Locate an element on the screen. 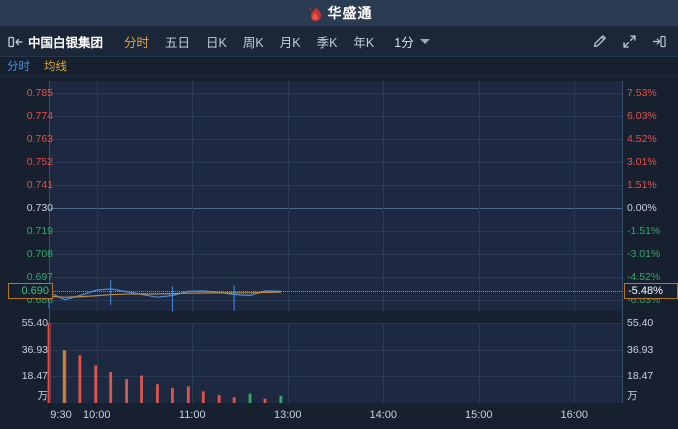 This screenshot has width=678, height=429. time-axis: 9:30 10:00 11:00 13:00 14:00 15:00 16:00 is located at coordinates (339, 417).